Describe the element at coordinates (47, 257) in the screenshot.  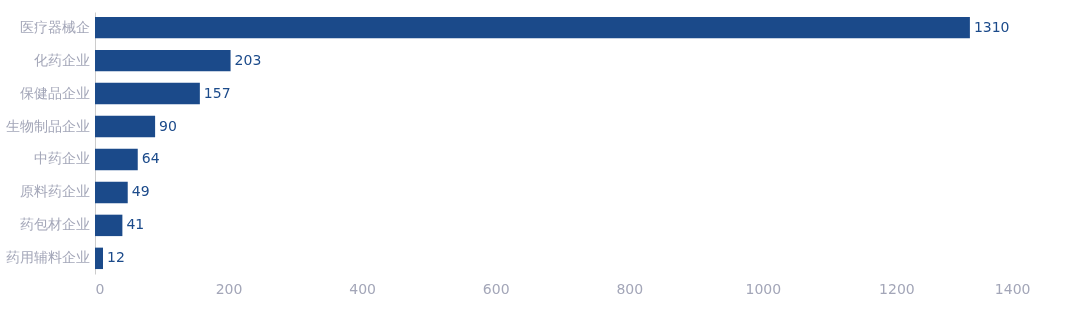
I see `y-tick-label: 药用辅料企业` at that location.